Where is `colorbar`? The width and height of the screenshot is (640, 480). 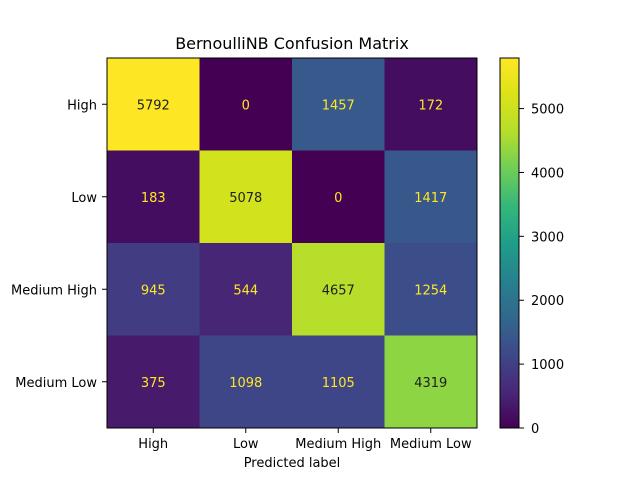 colorbar is located at coordinates (509, 243).